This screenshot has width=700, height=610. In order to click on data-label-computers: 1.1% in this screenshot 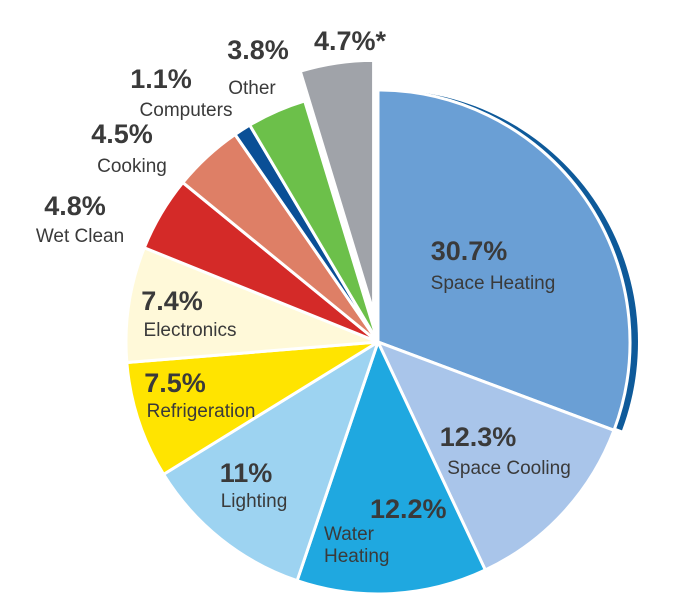, I will do `click(161, 79)`.